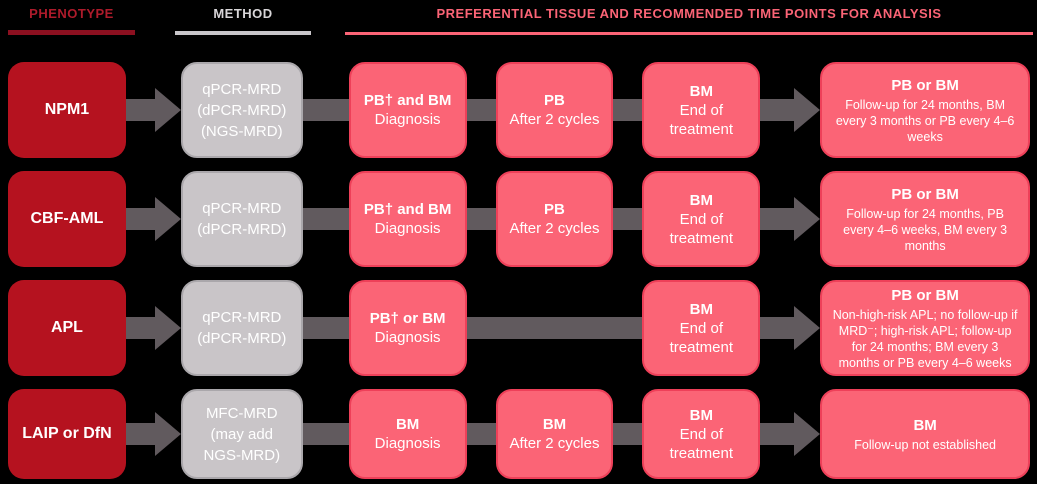  I want to click on phenotype-box: NPM1, so click(67, 110).